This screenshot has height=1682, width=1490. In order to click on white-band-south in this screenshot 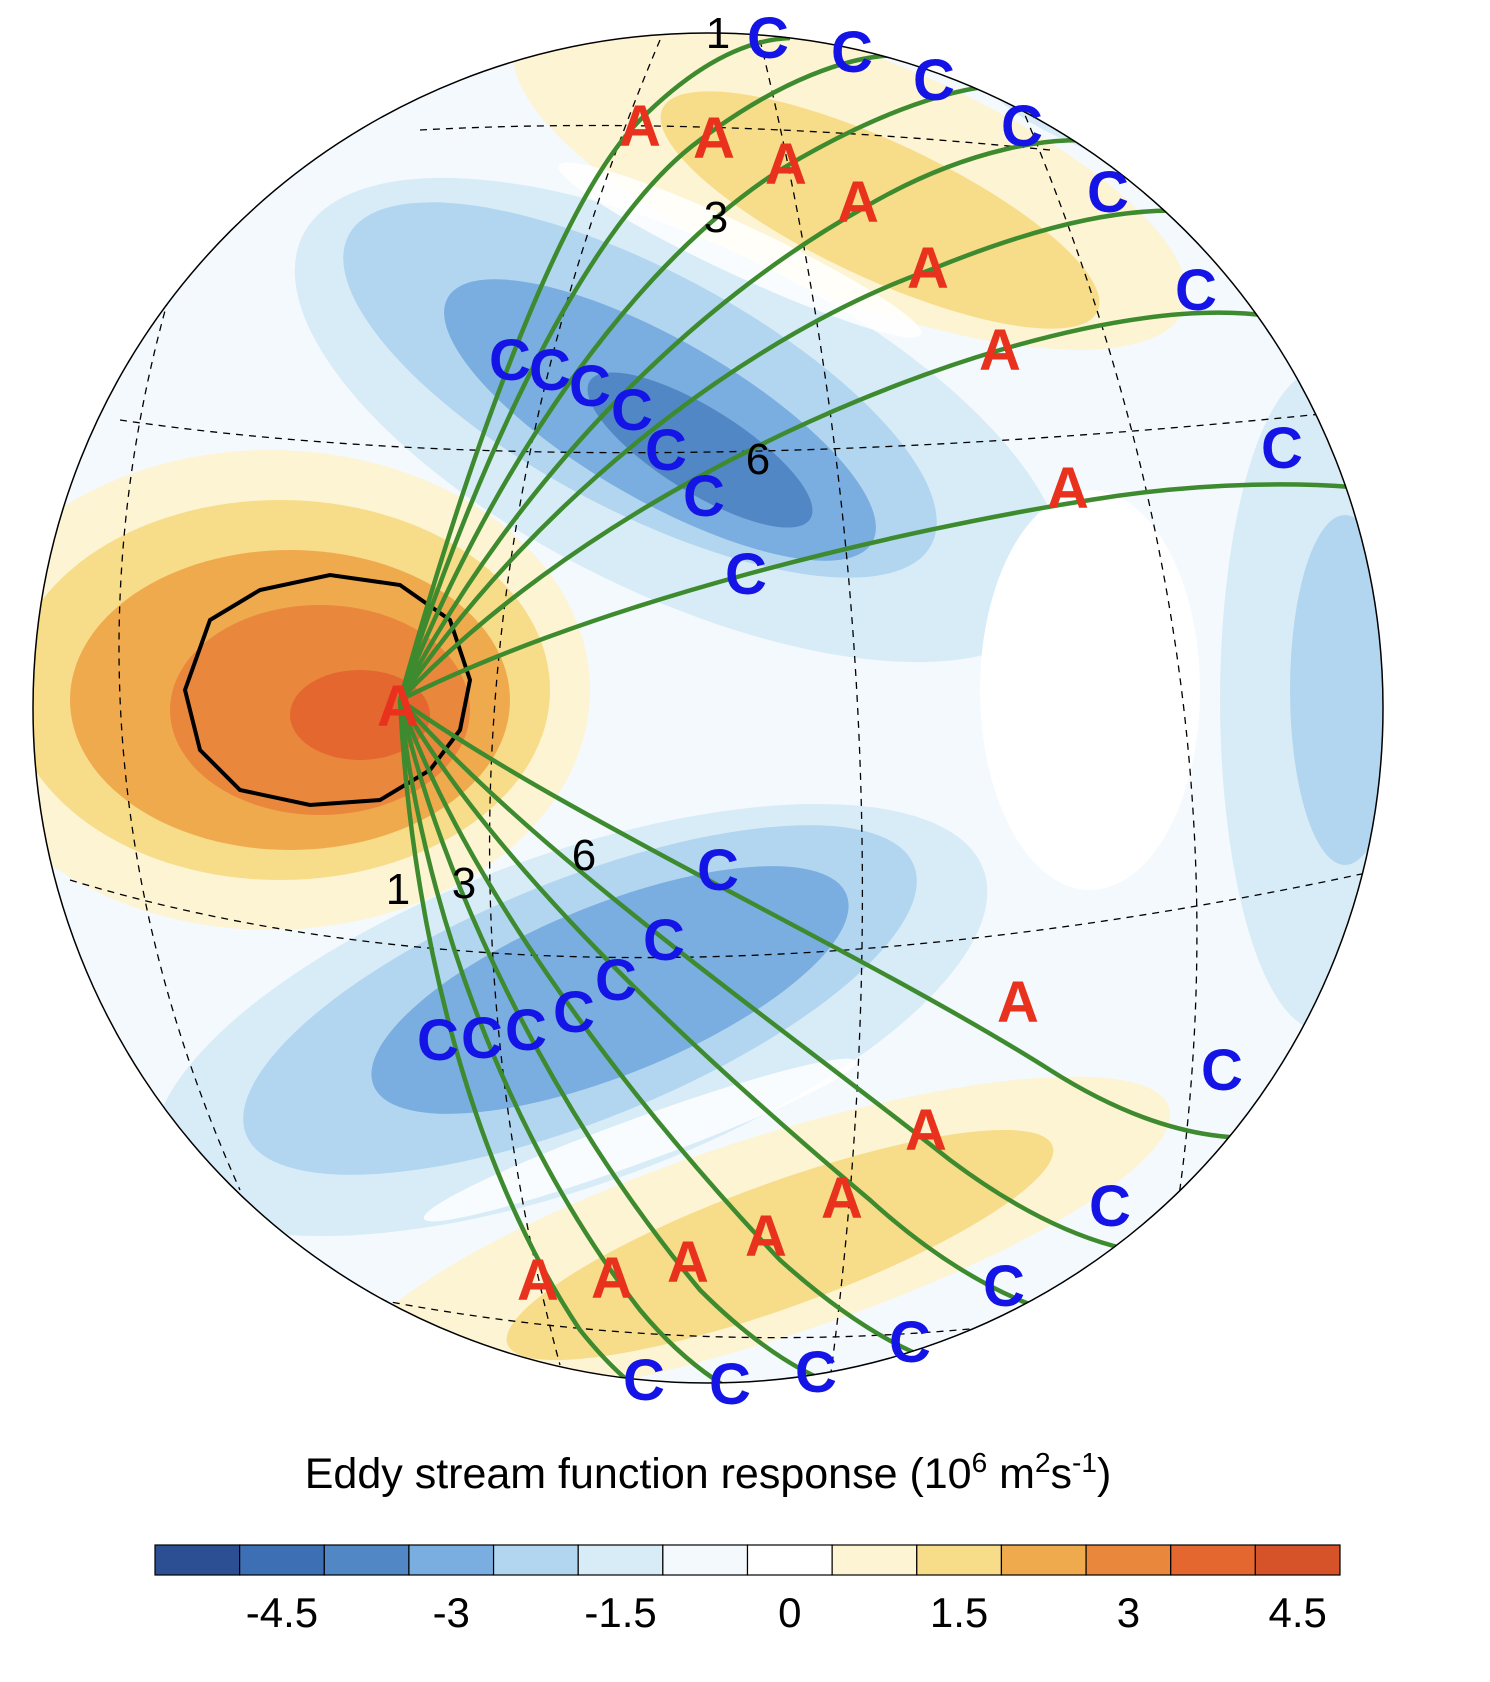, I will do `click(640, 1140)`.